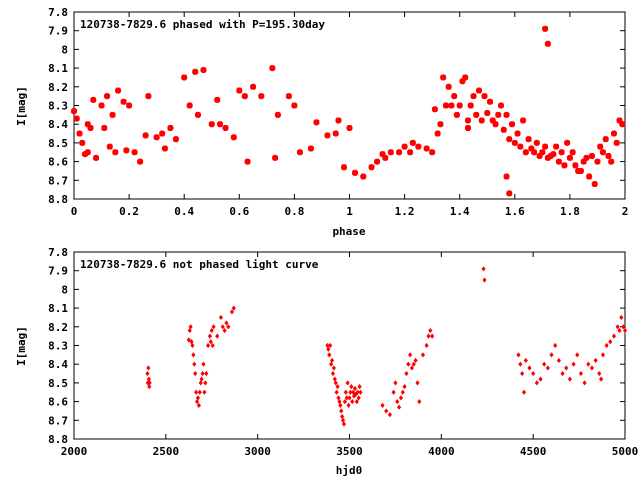  I want to click on y-tick-label: 8, so click(64, 289).